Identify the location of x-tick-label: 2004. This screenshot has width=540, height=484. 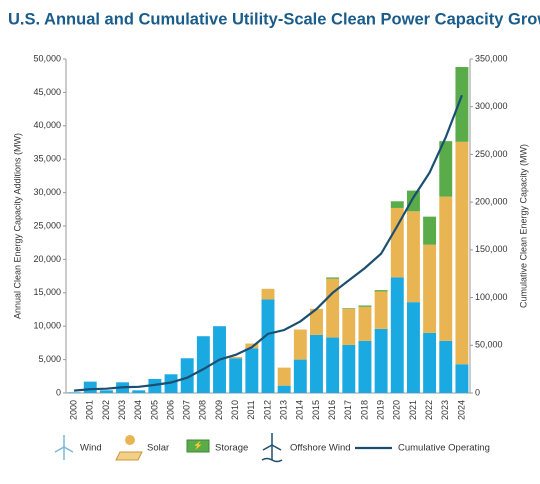
(138, 410).